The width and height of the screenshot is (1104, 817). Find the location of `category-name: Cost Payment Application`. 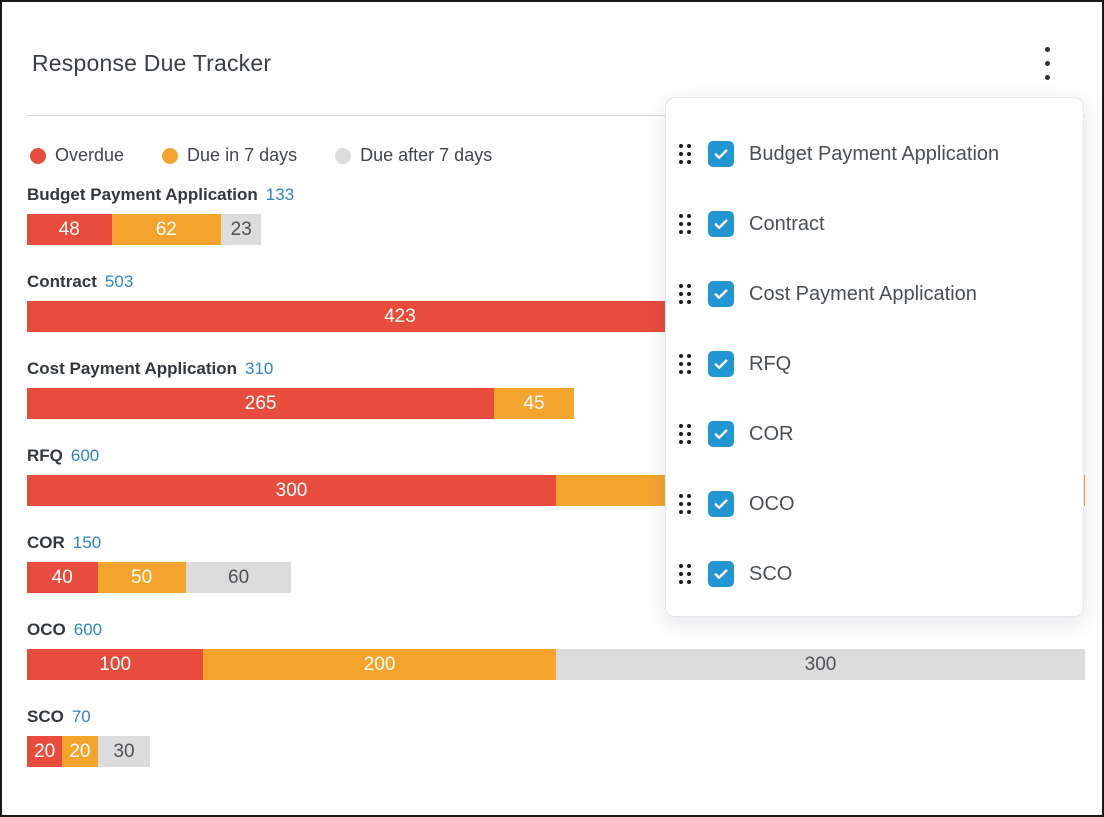

category-name: Cost Payment Application is located at coordinates (132, 368).